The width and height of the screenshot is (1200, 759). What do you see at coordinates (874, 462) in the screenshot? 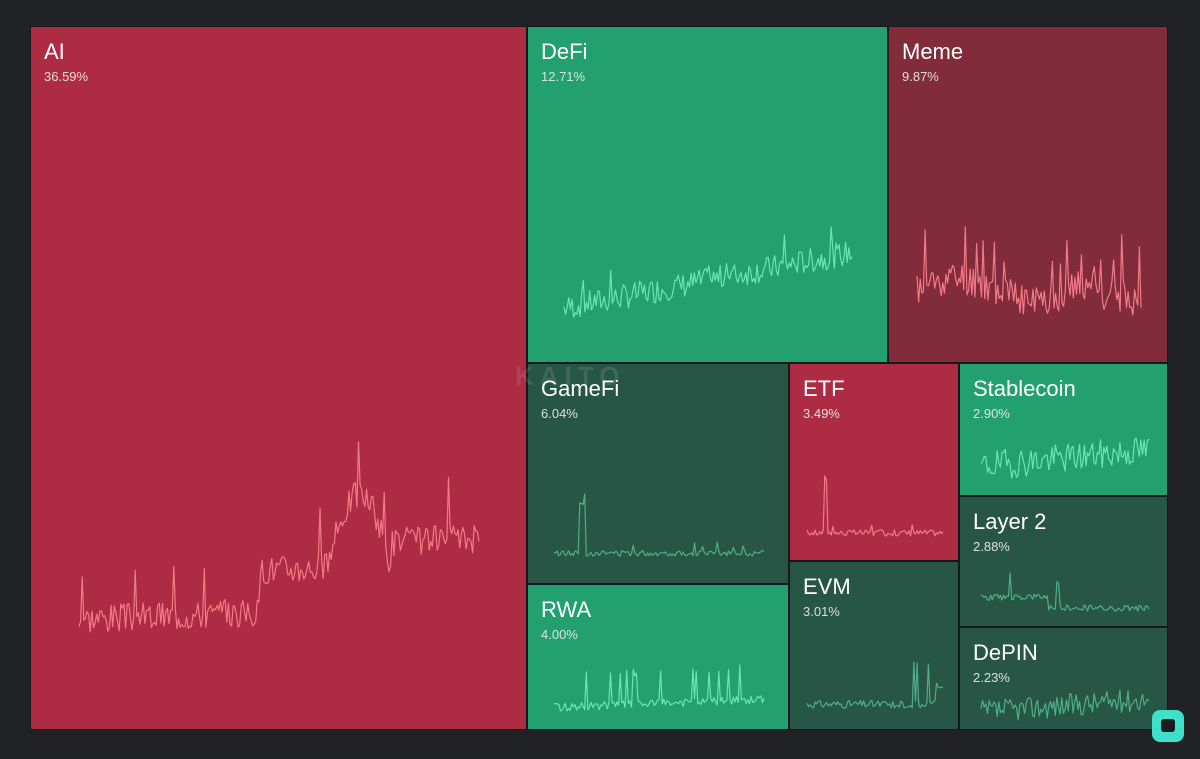
I see `tile-etf: ETF 3.49%` at bounding box center [874, 462].